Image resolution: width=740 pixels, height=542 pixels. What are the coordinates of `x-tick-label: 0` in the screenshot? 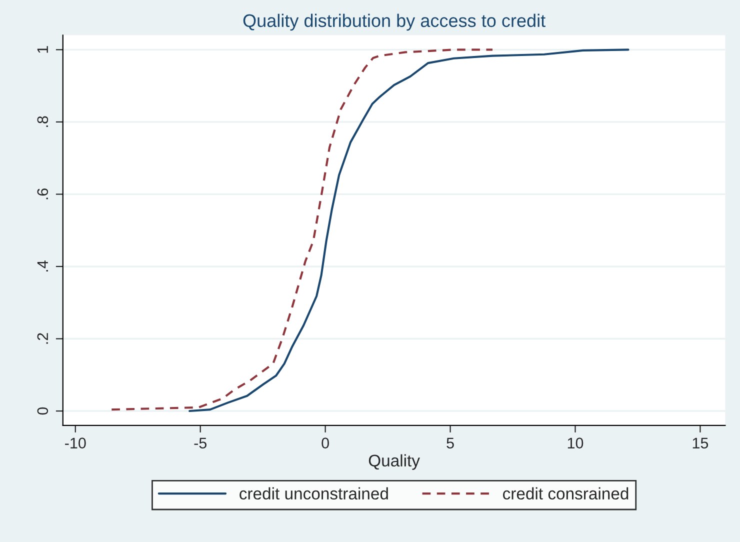 It's located at (325, 443).